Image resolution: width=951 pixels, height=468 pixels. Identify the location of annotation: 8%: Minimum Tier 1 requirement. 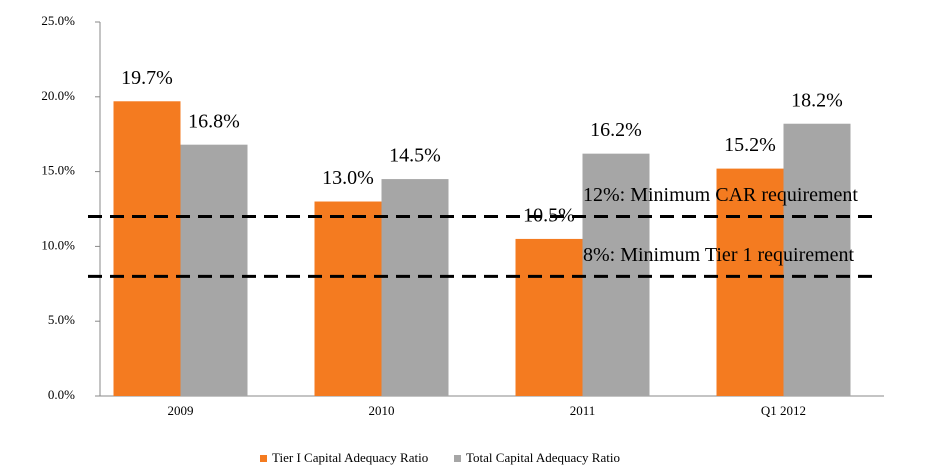
(719, 255).